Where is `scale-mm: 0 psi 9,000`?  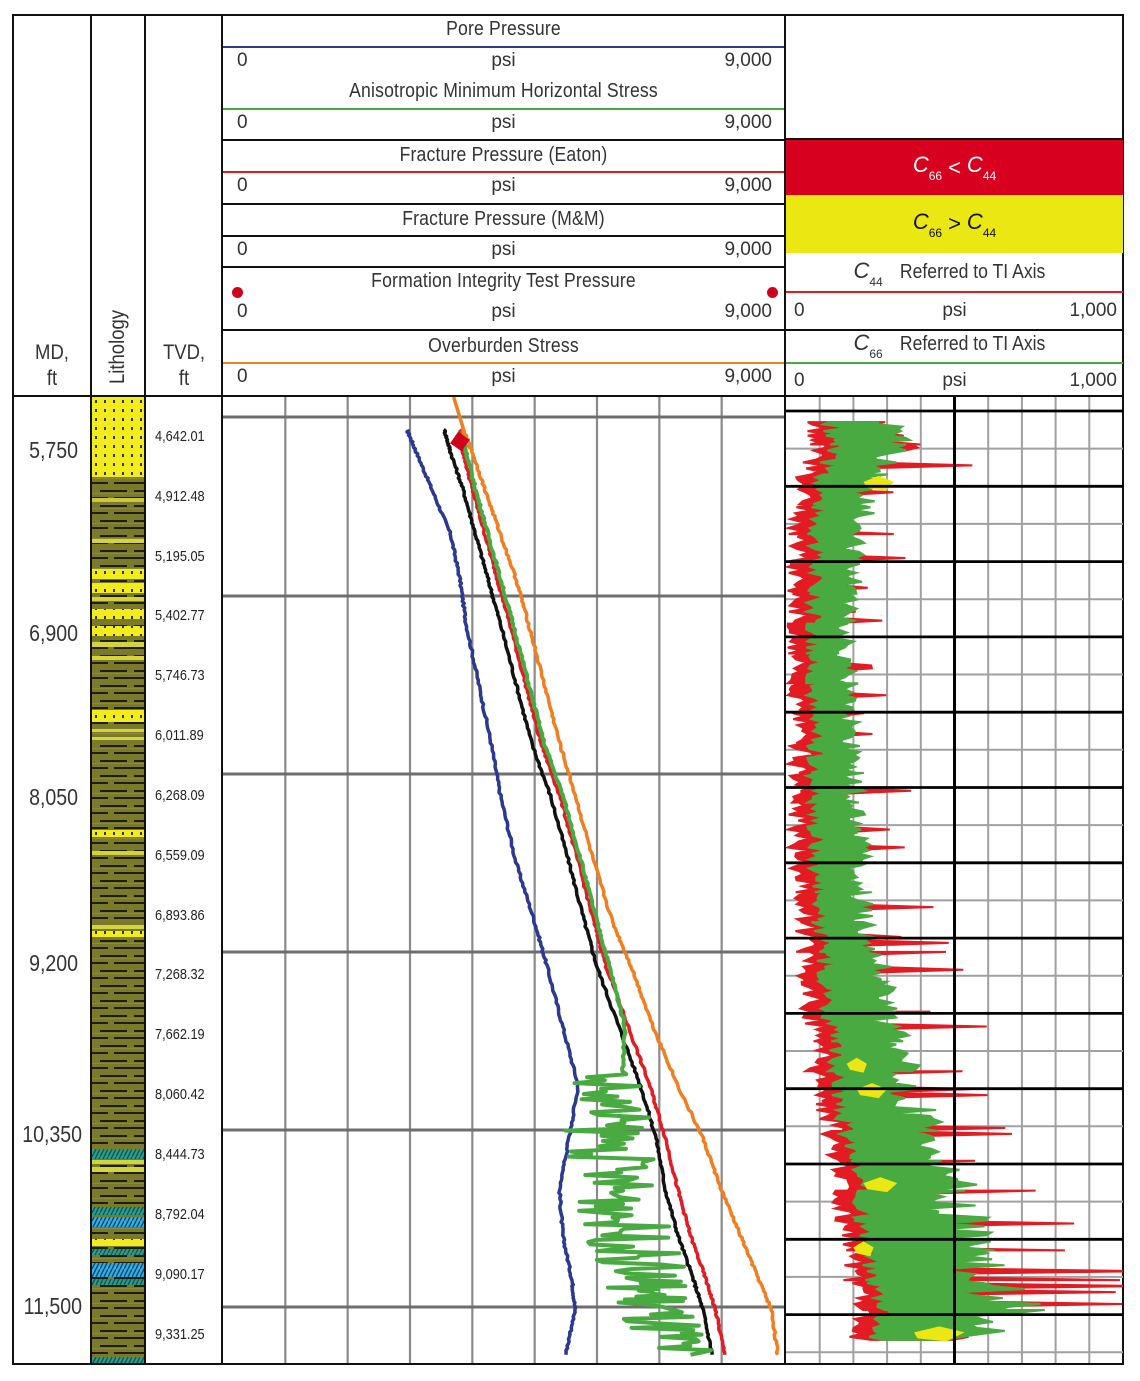 scale-mm: 0 psi 9,000 is located at coordinates (503, 251).